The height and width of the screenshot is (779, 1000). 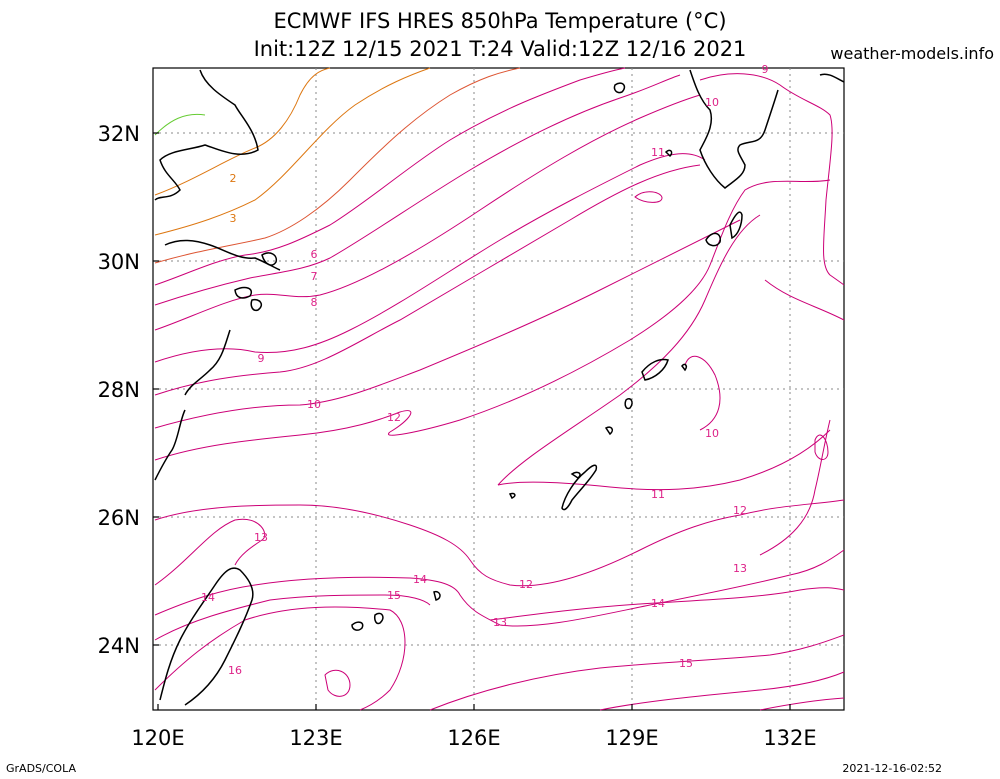 I want to click on contour-label: 16, so click(x=235, y=670).